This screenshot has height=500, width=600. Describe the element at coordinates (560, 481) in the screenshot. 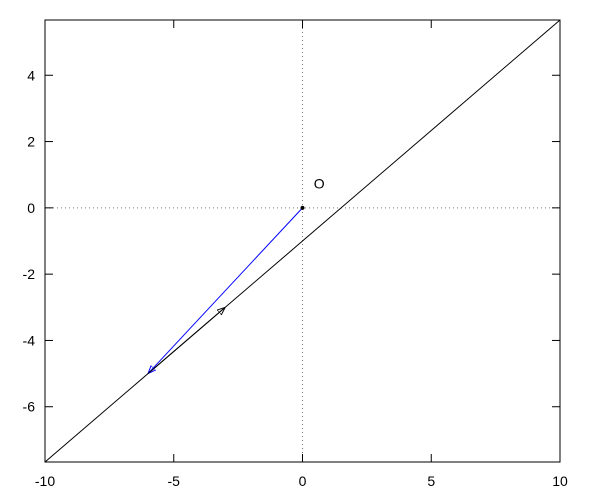

I see `x-tick-label: 10` at that location.